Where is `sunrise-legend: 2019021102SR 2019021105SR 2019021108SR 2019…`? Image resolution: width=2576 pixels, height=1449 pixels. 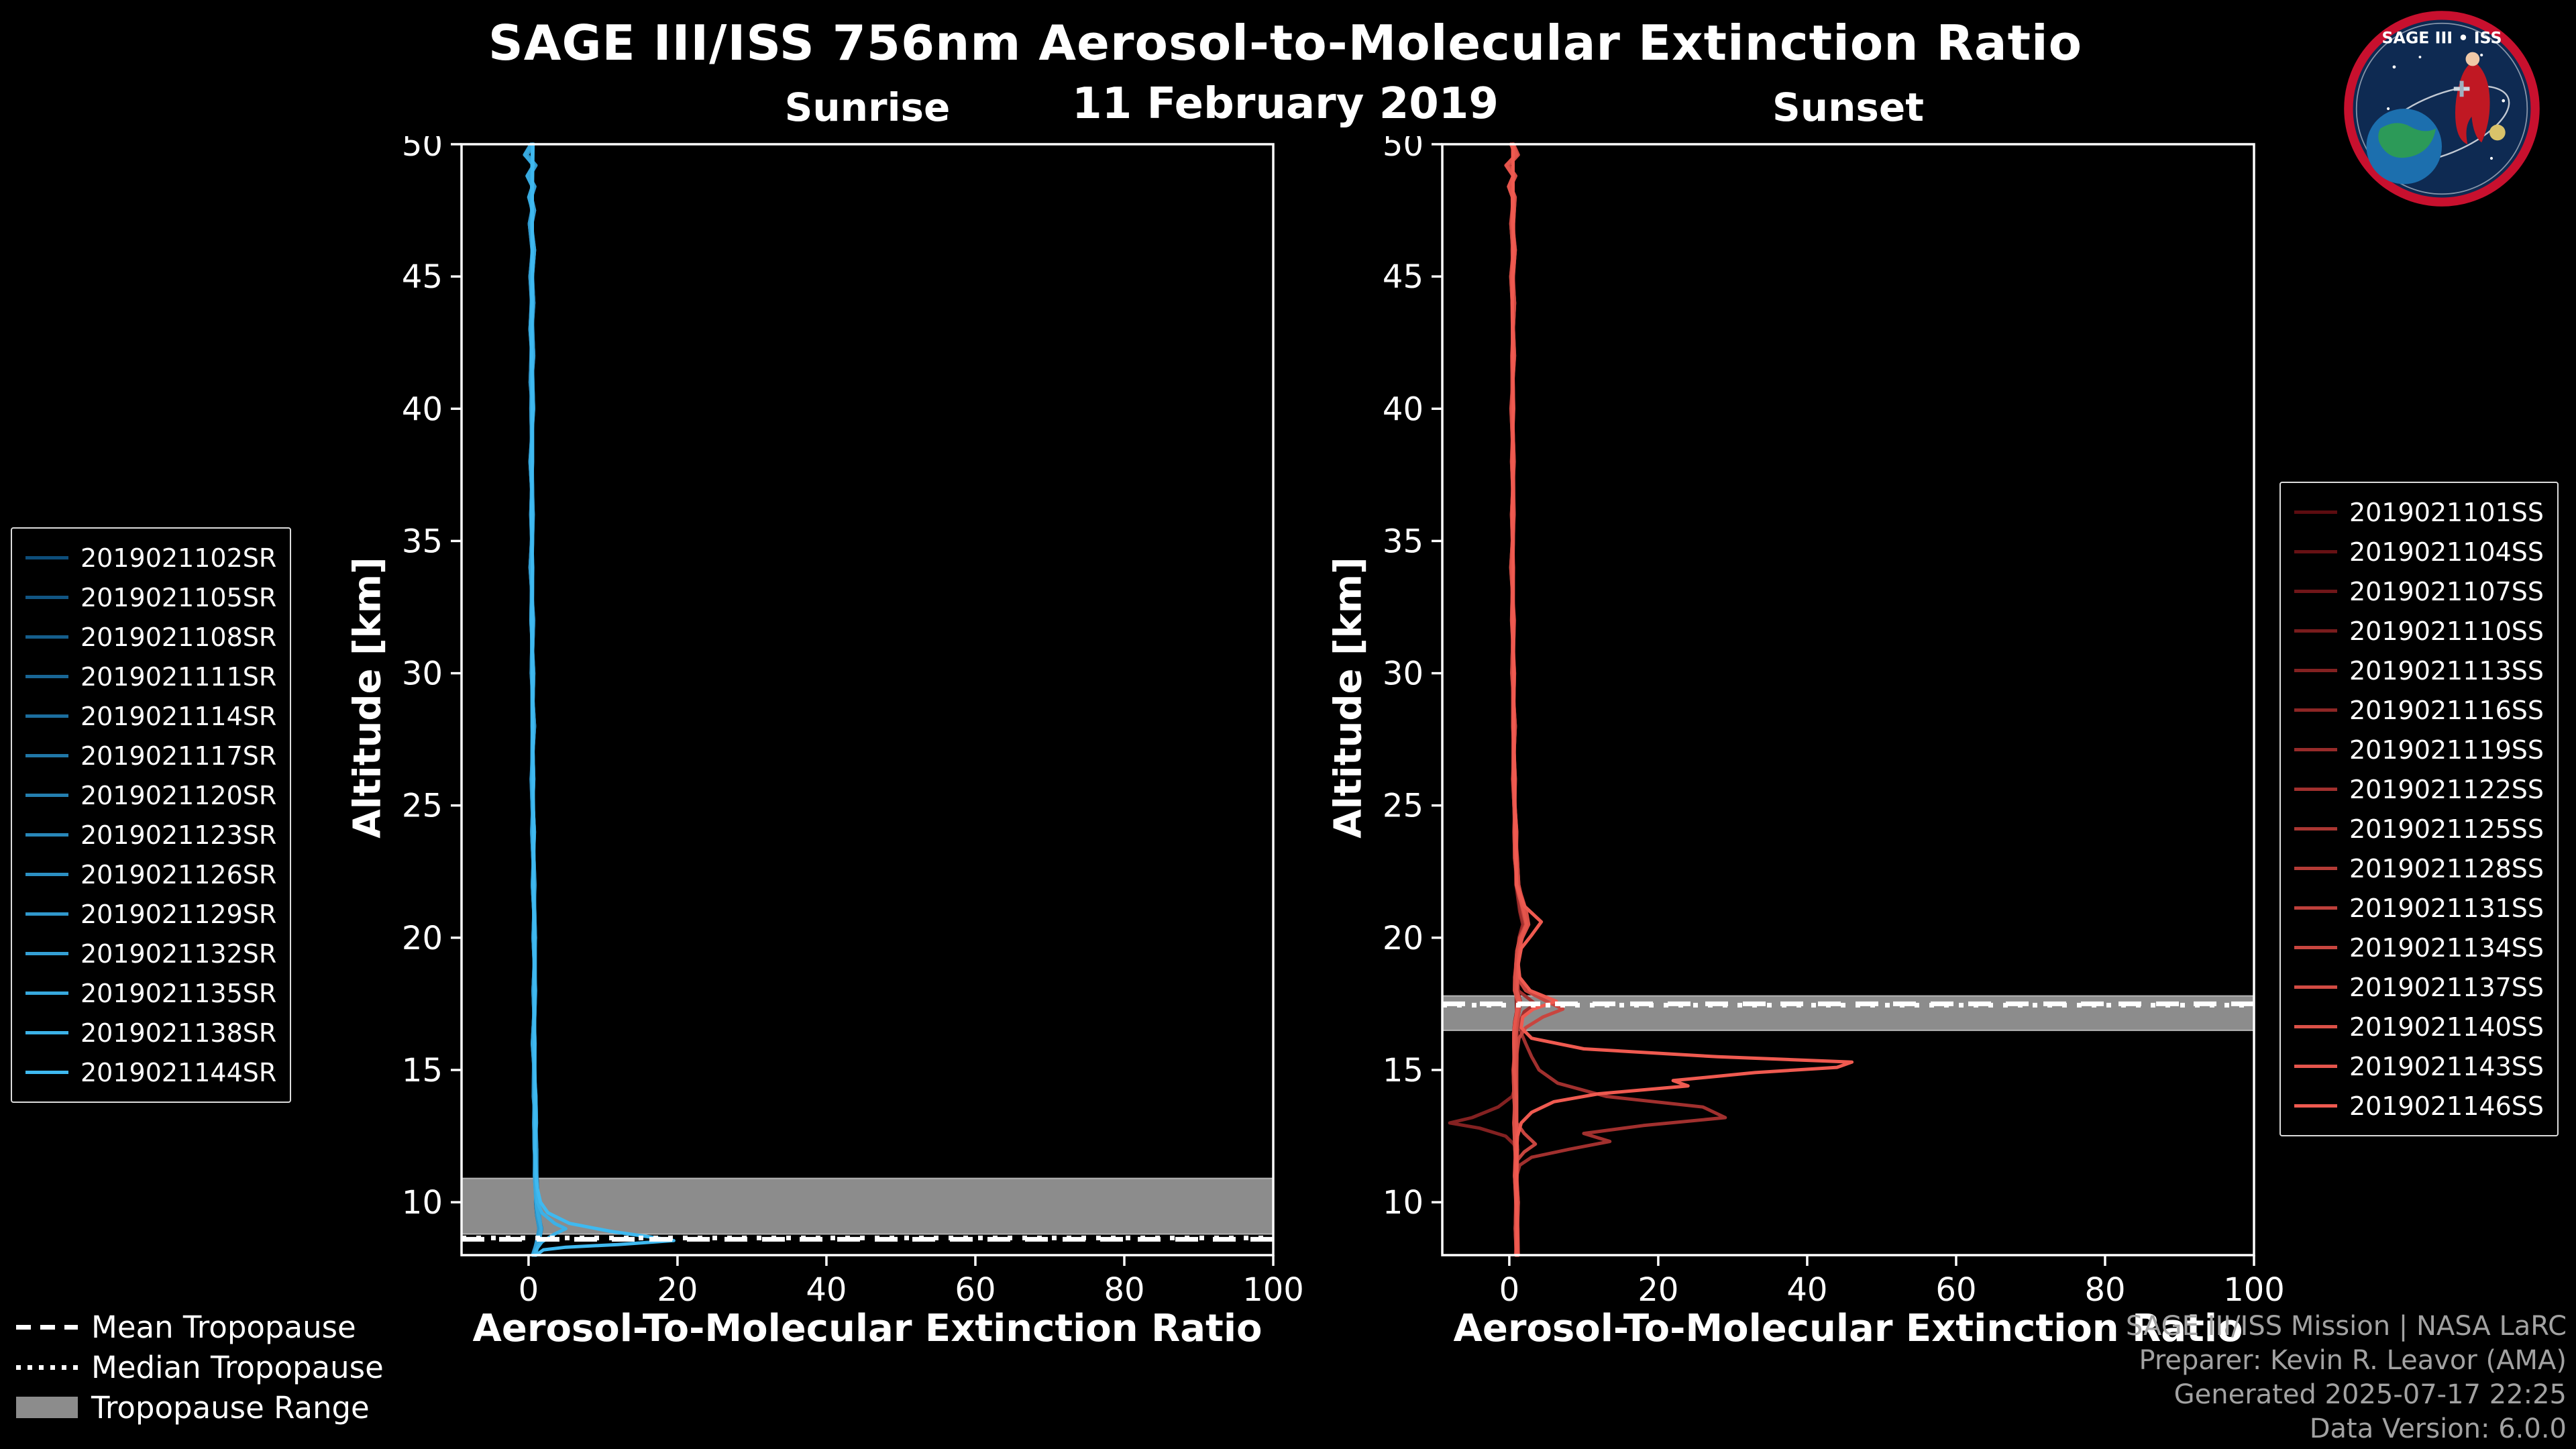 sunrise-legend: 2019021102SR 2019021105SR 2019021108SR 2019… is located at coordinates (151, 815).